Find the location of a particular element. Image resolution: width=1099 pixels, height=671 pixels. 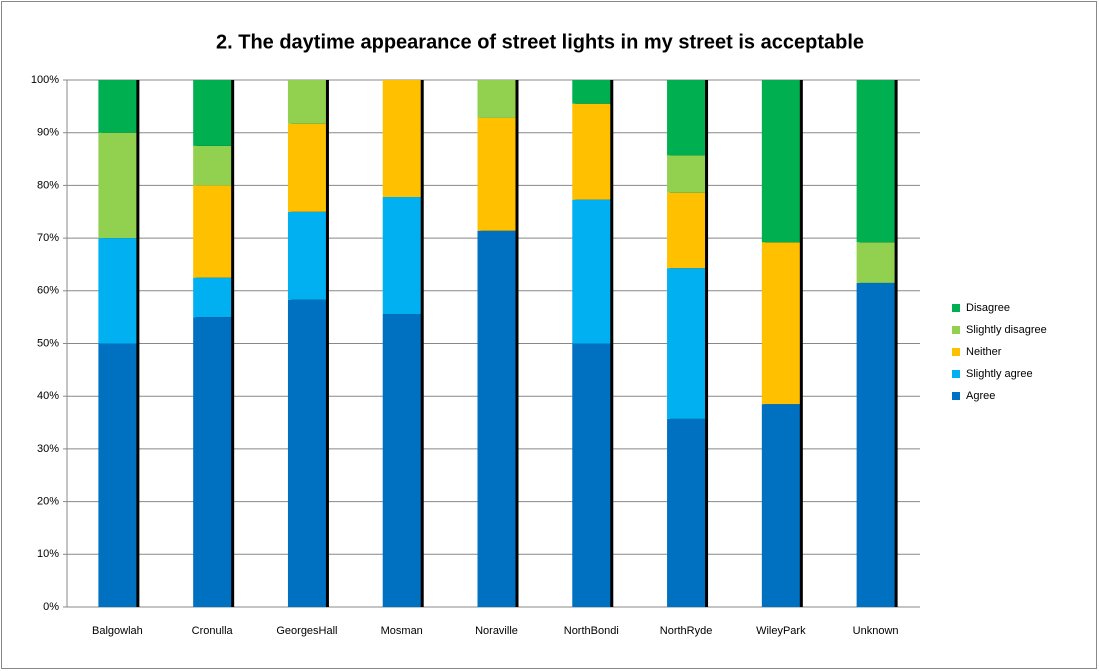

y-tick-label: 10% is located at coordinates (48, 554).